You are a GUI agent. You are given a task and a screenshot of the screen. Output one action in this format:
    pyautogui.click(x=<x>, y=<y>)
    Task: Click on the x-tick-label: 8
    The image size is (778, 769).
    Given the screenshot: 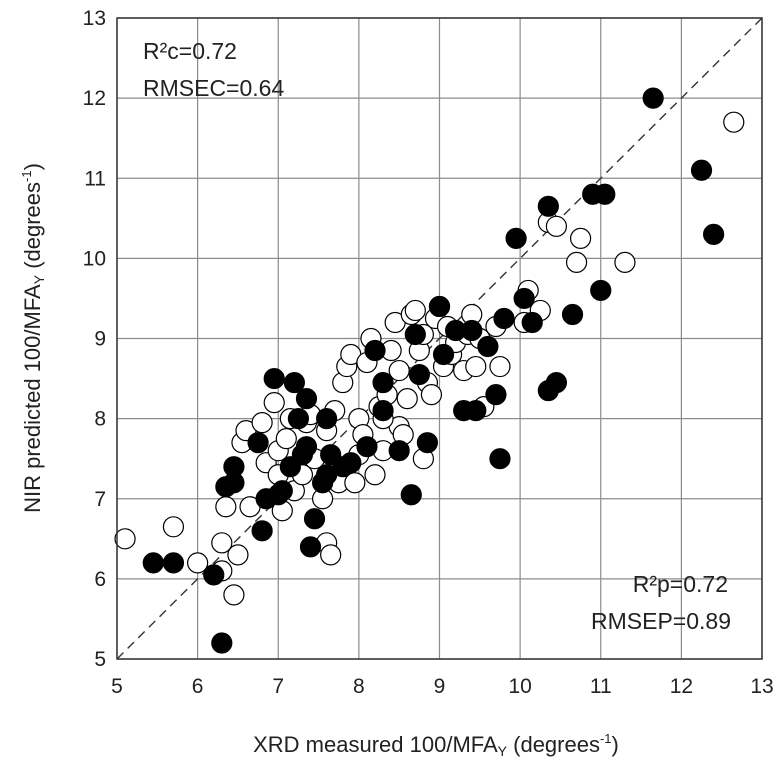 What is the action you would take?
    pyautogui.click(x=359, y=686)
    